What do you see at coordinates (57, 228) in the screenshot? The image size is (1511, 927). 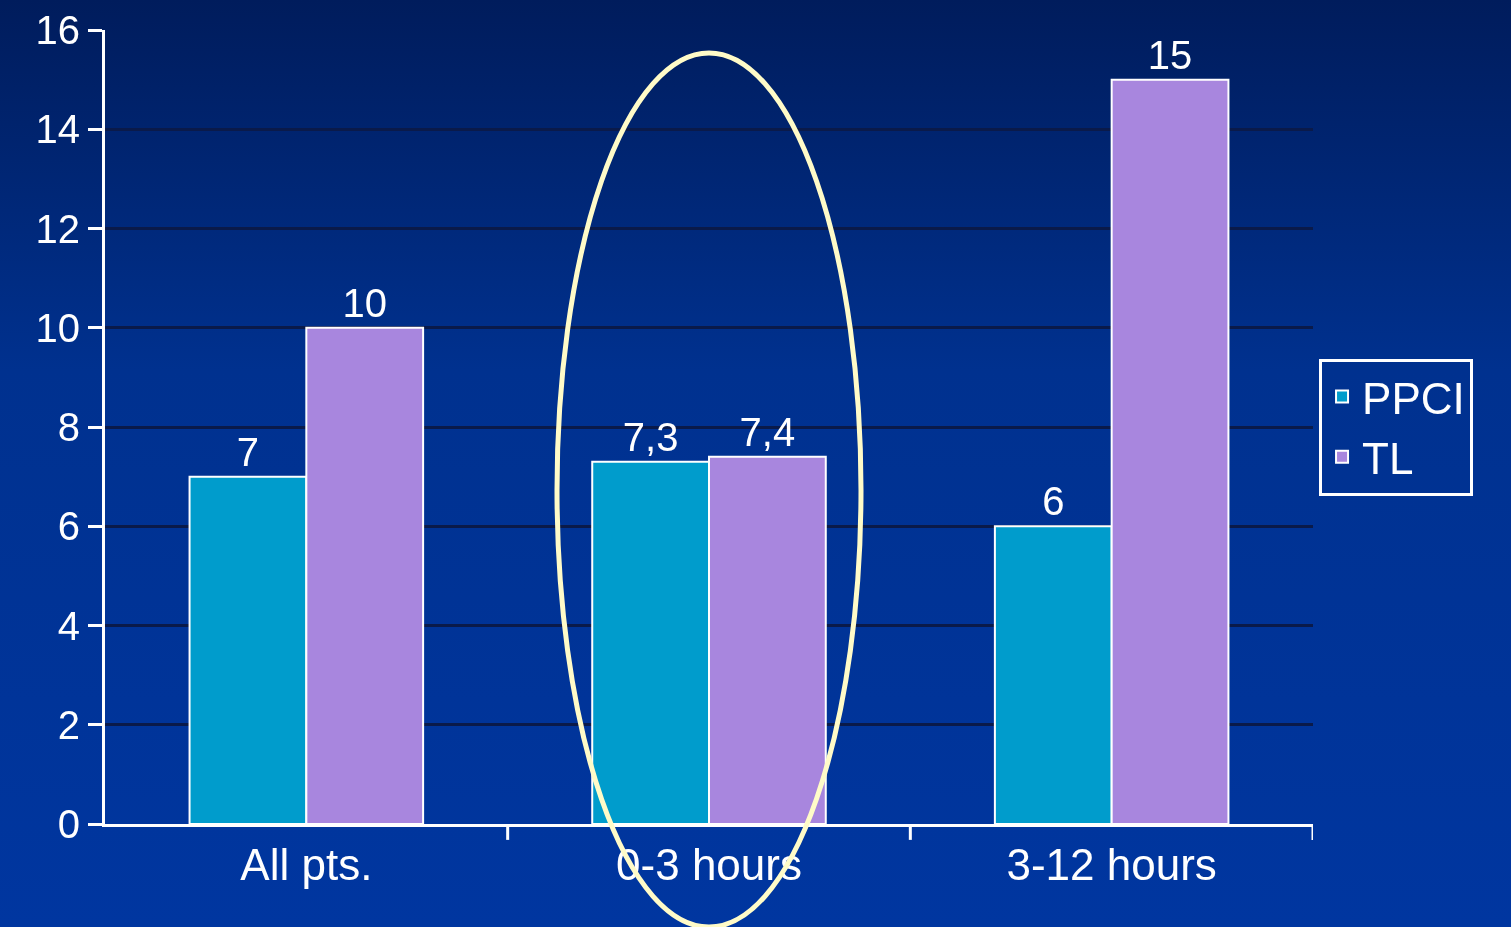 I see `y-tick-label: 12` at bounding box center [57, 228].